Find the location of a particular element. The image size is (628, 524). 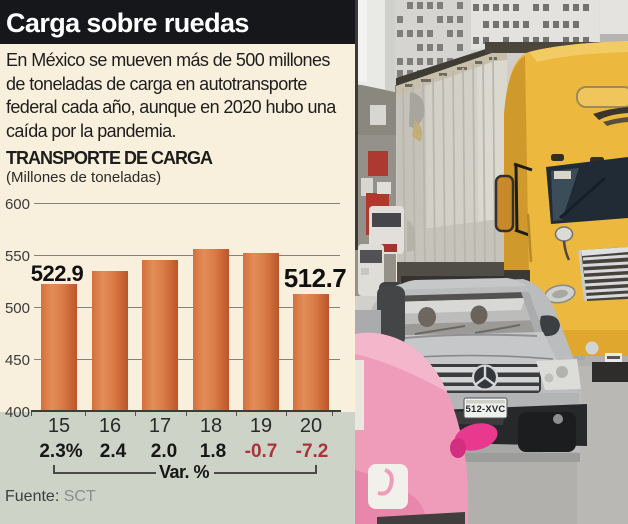

svg-text: 512-XVC is located at coordinates (486, 409).